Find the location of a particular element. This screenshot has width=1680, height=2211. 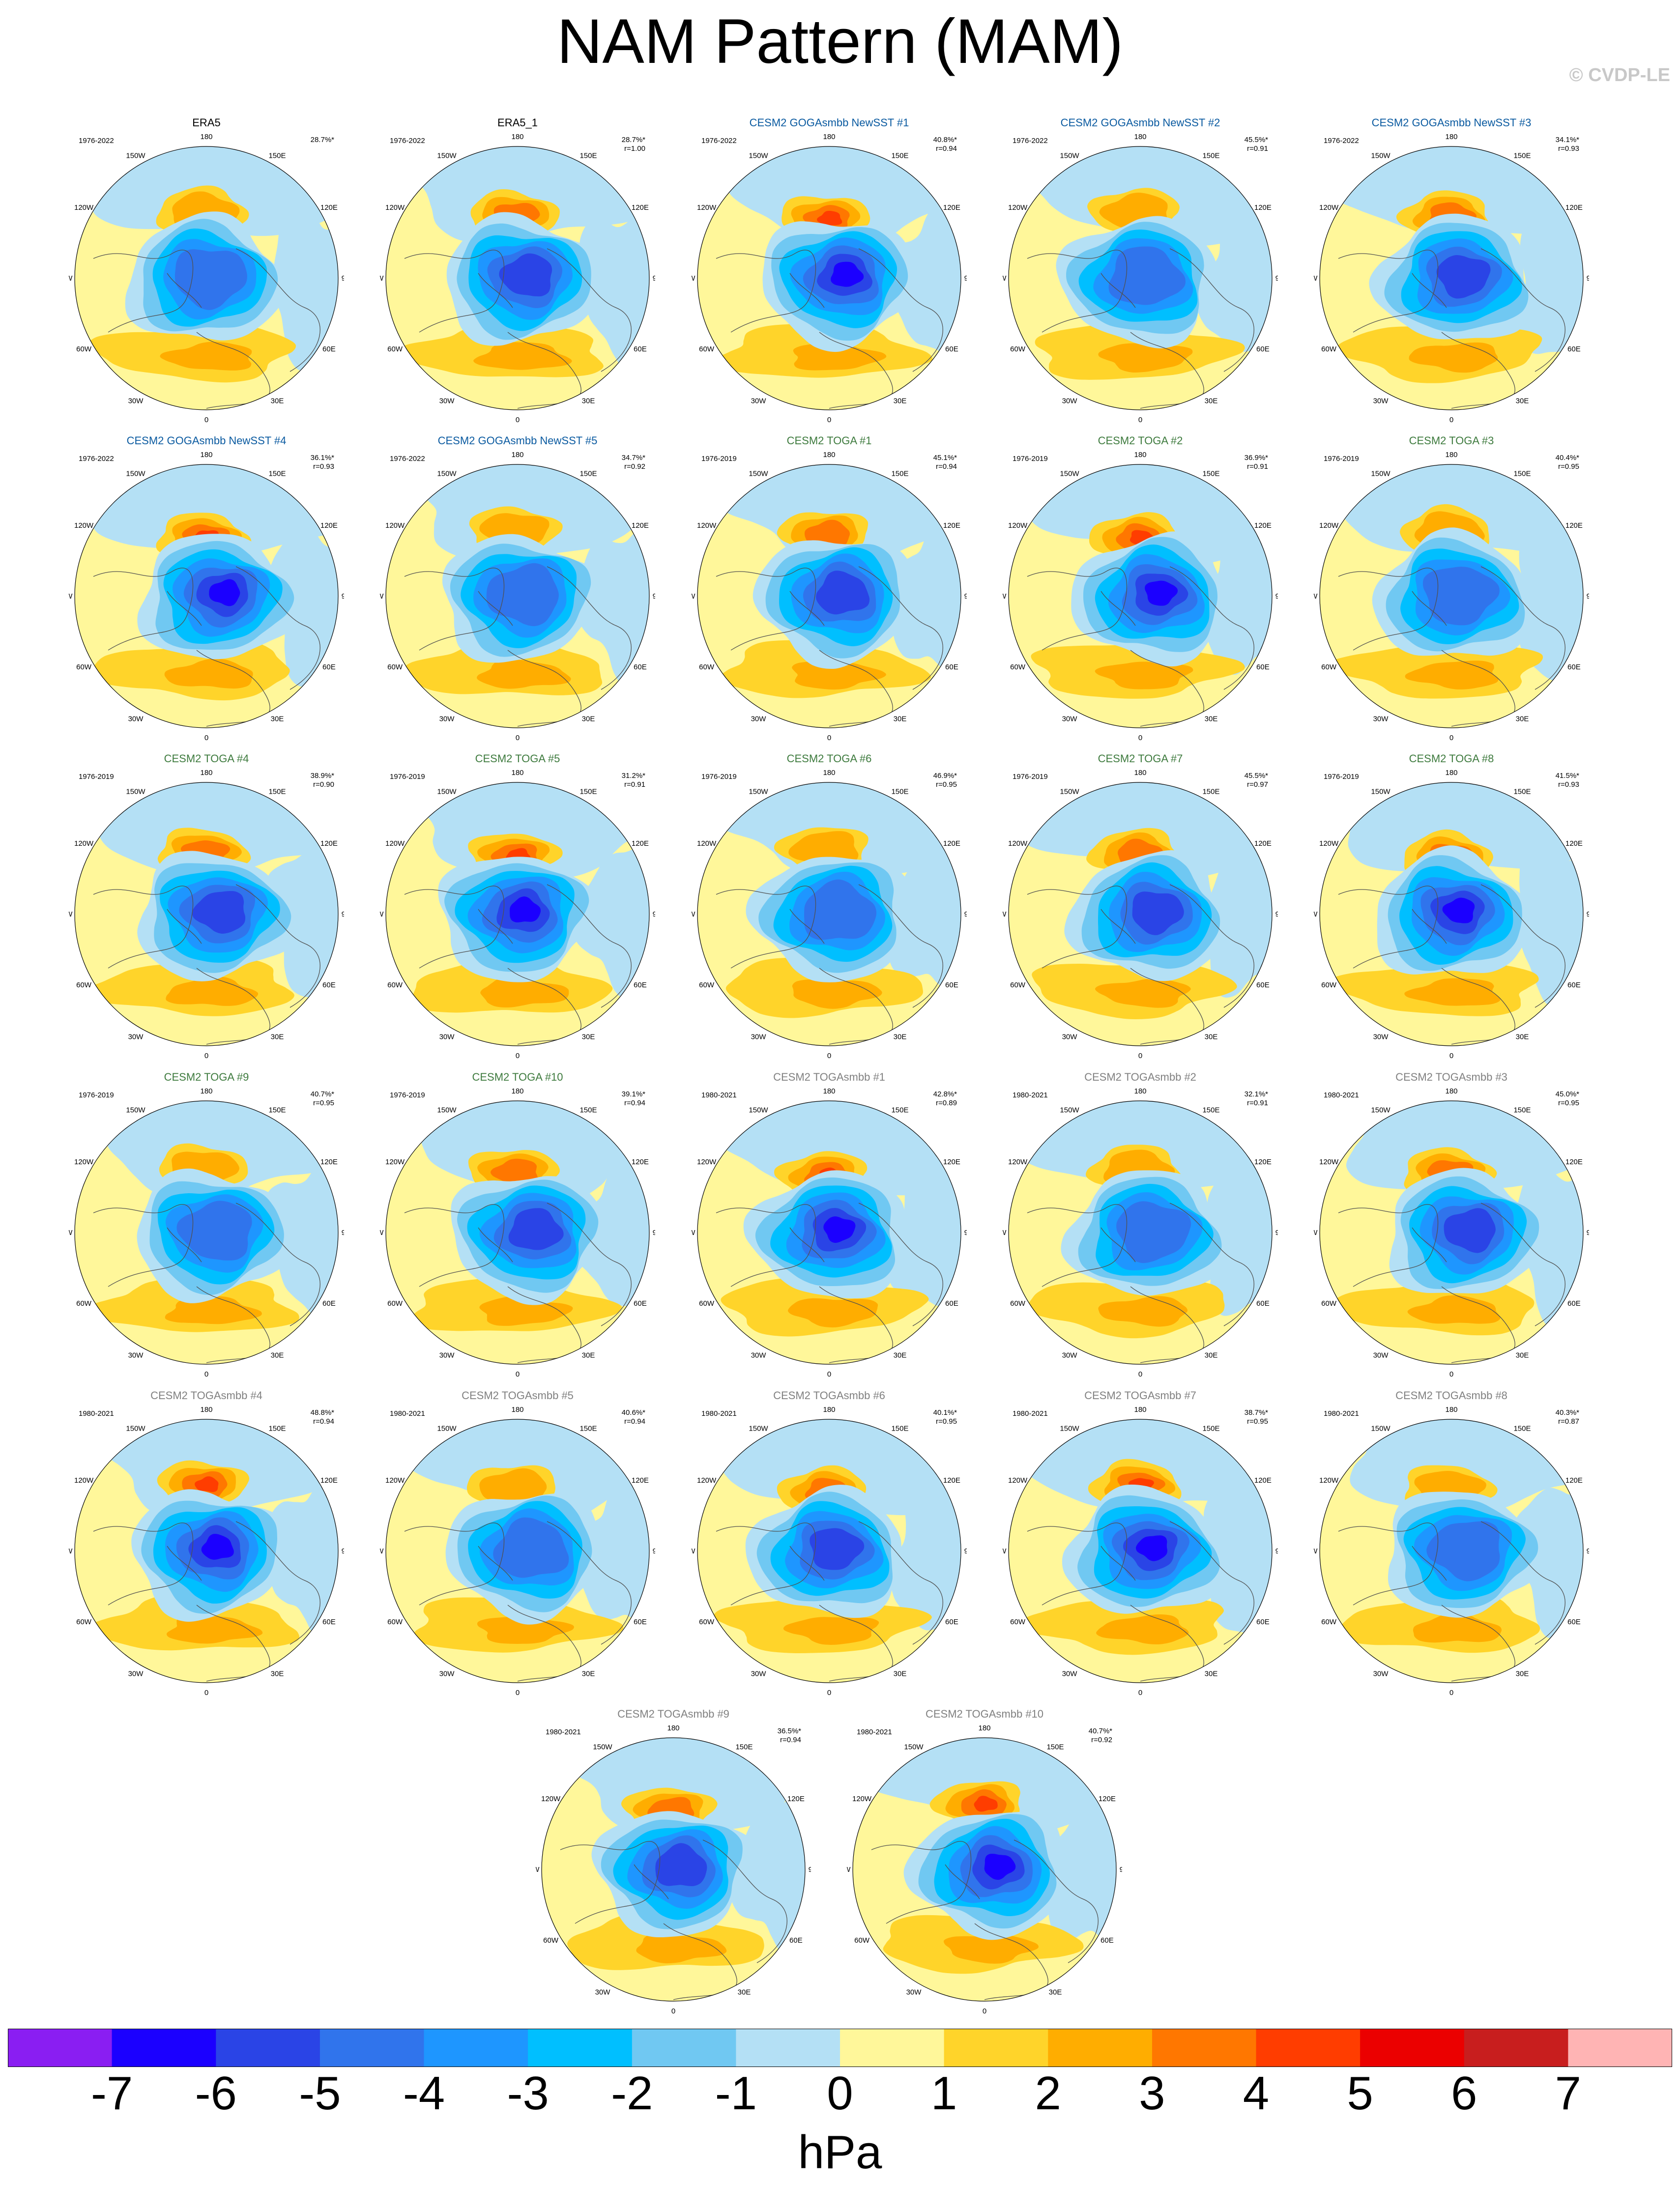

panel-stats: 46.9%* r=0.95 is located at coordinates (945, 781).